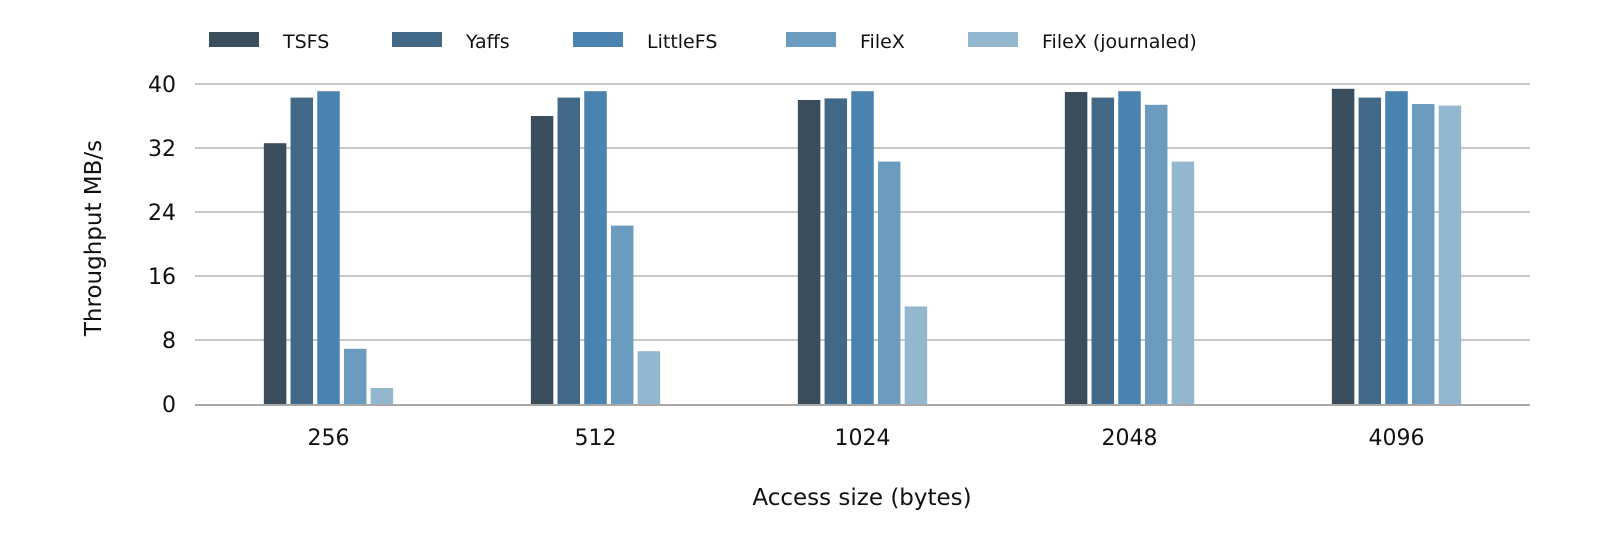 This screenshot has width=1600, height=533. I want to click on y-axis-label: Throughput MB/s, so click(94, 238).